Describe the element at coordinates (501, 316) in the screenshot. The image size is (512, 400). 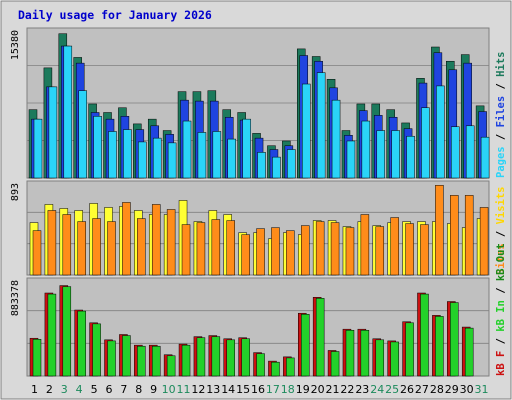
I see `side-legend-part: kB In` at that location.